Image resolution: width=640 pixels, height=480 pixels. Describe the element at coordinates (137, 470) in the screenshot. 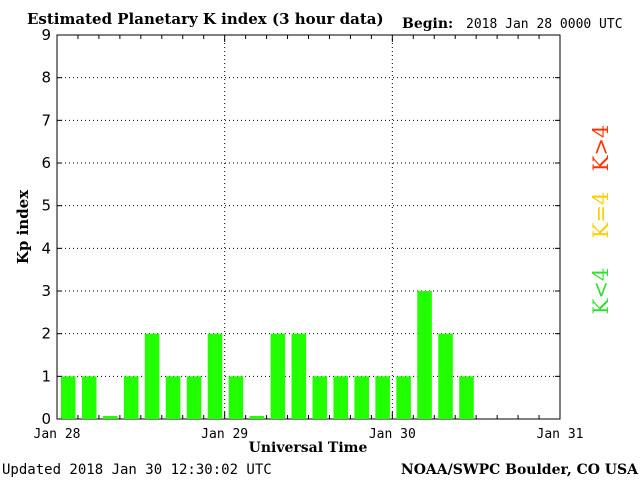

I see `updated-timestamp: Updated 2018 Jan 30 12:30:02 UTC` at that location.